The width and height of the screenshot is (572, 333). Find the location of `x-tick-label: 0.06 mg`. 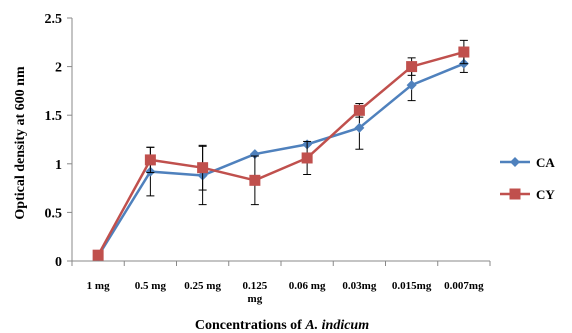

x-tick-label: 0.06 mg is located at coordinates (307, 286).